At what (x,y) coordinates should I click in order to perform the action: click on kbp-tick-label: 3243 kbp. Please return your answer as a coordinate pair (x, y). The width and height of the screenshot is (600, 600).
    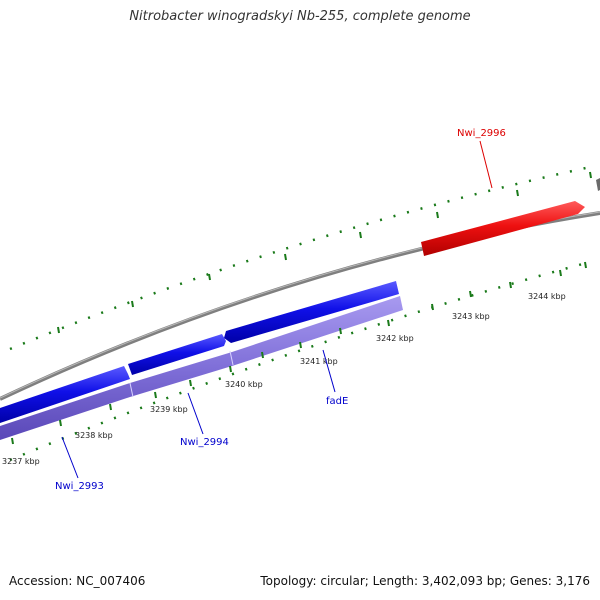
    Looking at the image, I should click on (471, 316).